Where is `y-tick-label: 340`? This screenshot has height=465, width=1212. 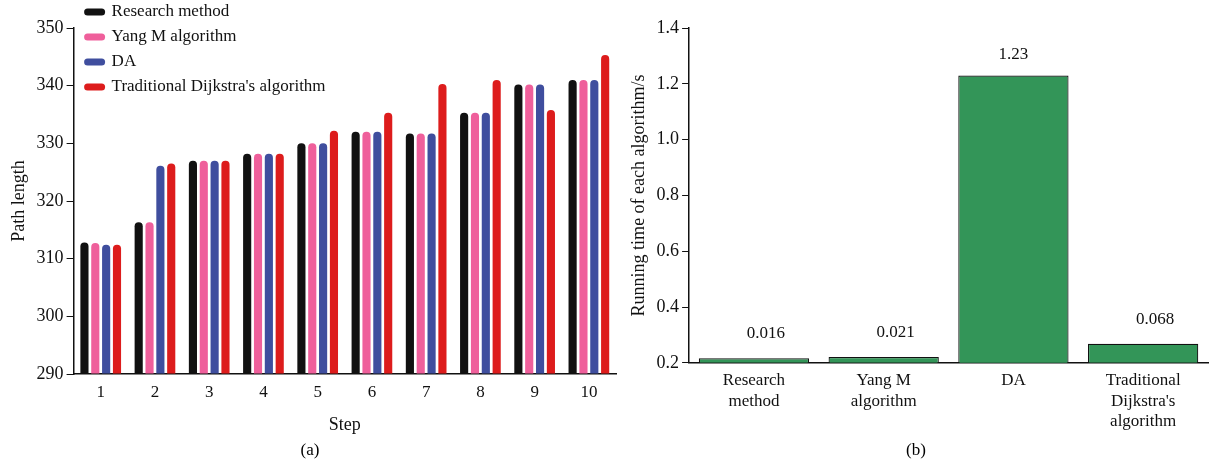 y-tick-label: 340 is located at coordinates (50, 84).